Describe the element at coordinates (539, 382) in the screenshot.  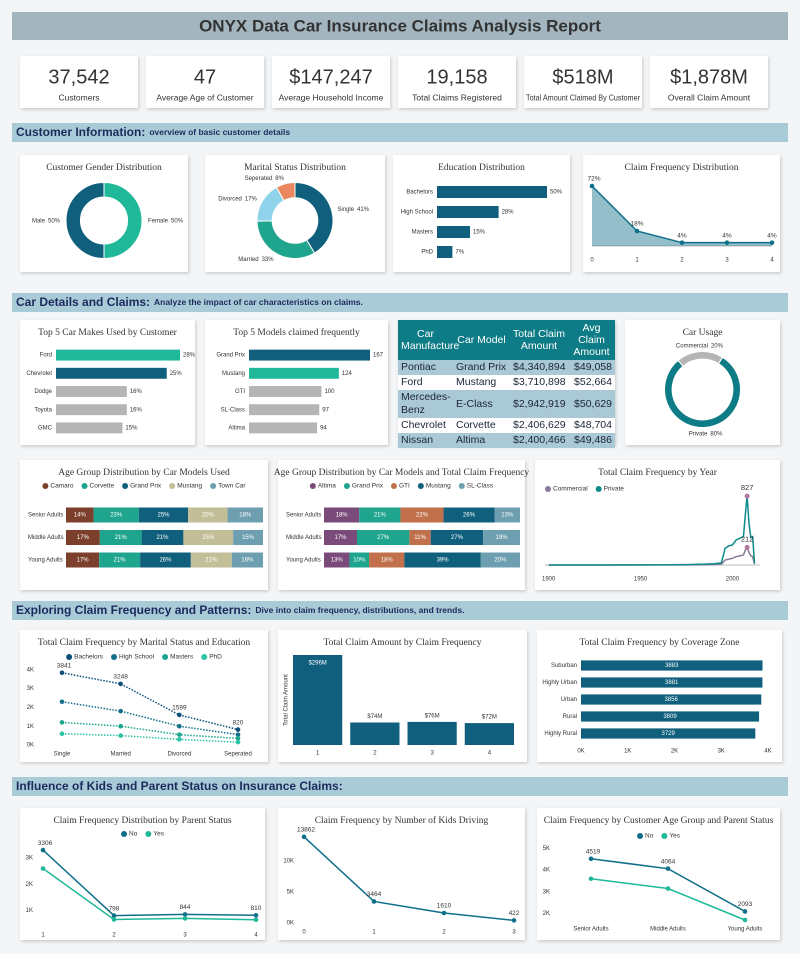
I see `table-cell: $3,710,898` at that location.